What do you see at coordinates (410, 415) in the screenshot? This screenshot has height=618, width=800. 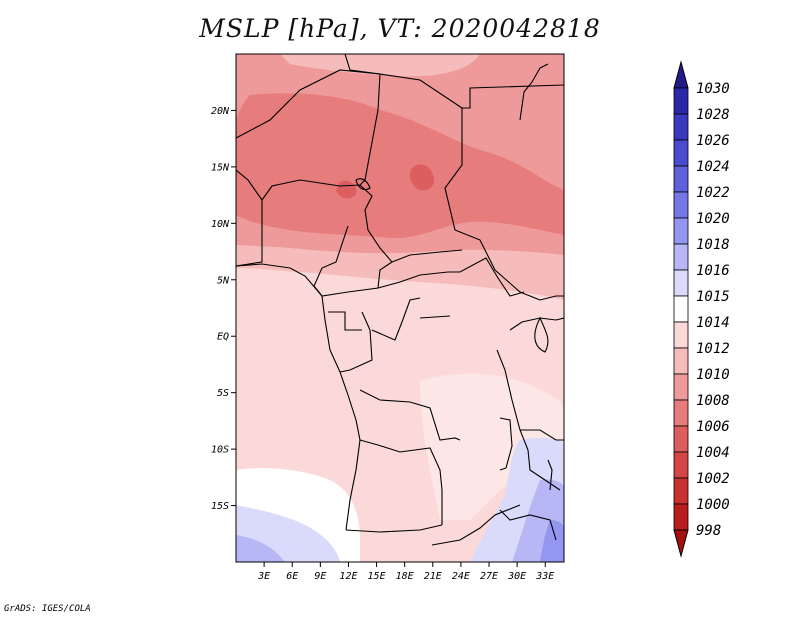 I see `border-drc-angola` at bounding box center [410, 415].